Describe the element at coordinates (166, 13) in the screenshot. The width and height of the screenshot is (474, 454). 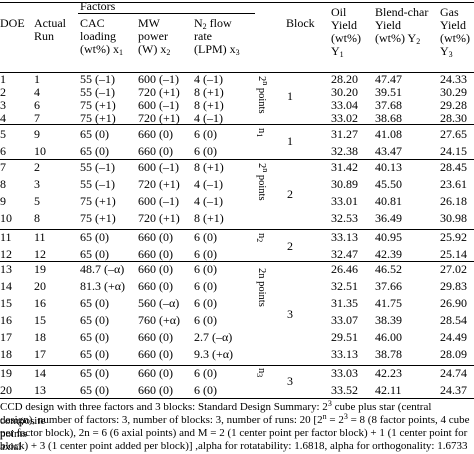
I see `factors-rule` at that location.